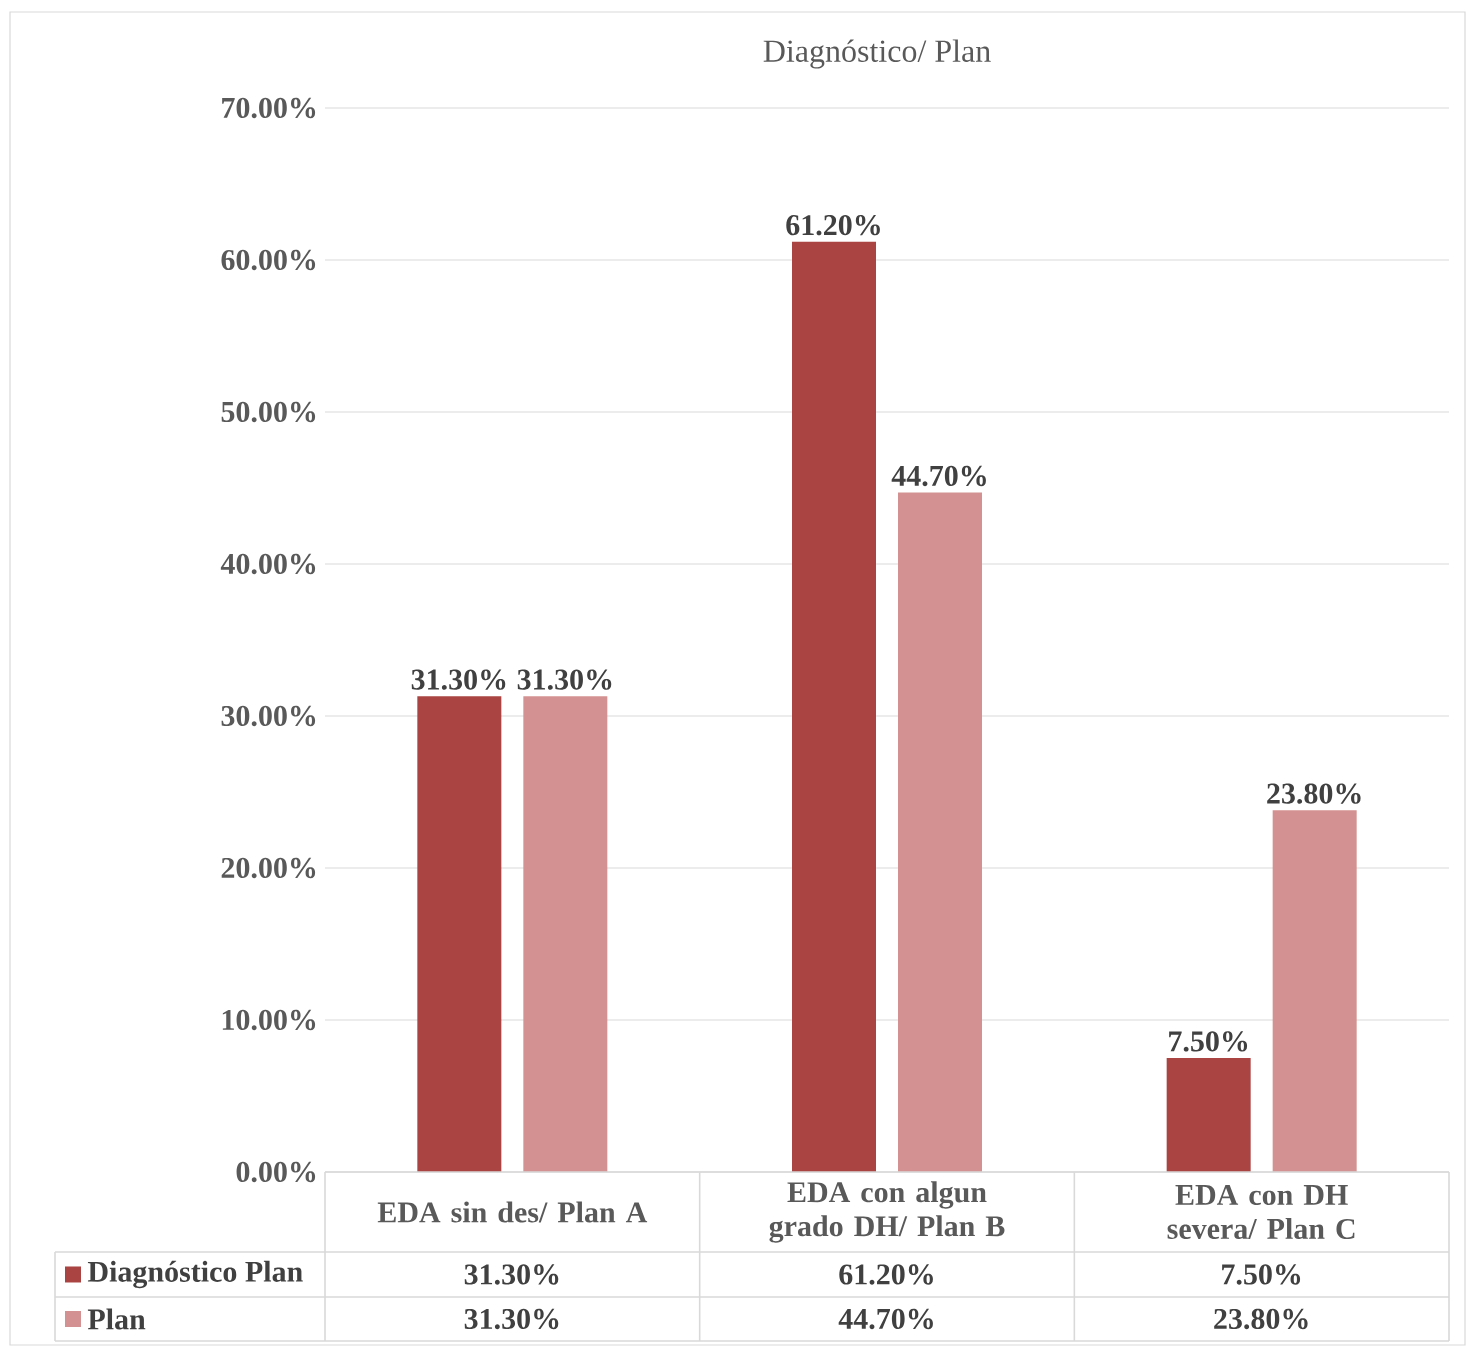 The height and width of the screenshot is (1348, 1468). Describe the element at coordinates (268, 716) in the screenshot. I see `y-tick-label: 30.00%` at that location.